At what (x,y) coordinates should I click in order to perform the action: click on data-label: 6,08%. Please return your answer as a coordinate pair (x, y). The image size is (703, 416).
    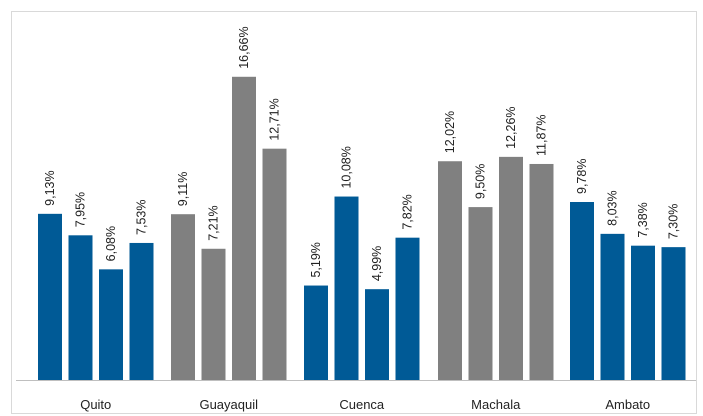
    Looking at the image, I should click on (111, 243).